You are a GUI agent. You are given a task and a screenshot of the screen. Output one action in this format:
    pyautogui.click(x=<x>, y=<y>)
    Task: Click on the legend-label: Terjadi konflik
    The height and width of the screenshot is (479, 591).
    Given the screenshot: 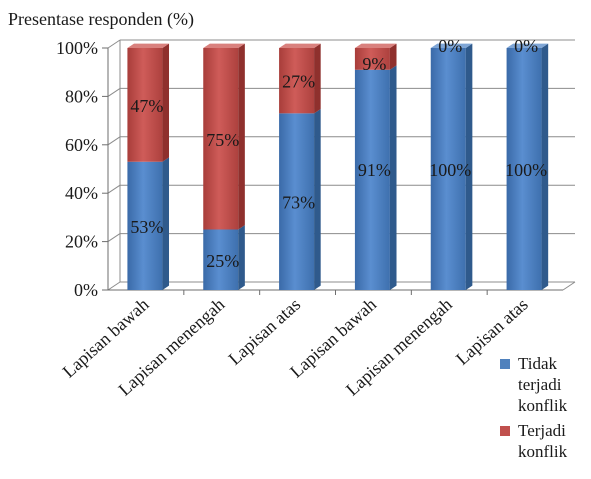 What is the action you would take?
    pyautogui.click(x=543, y=441)
    